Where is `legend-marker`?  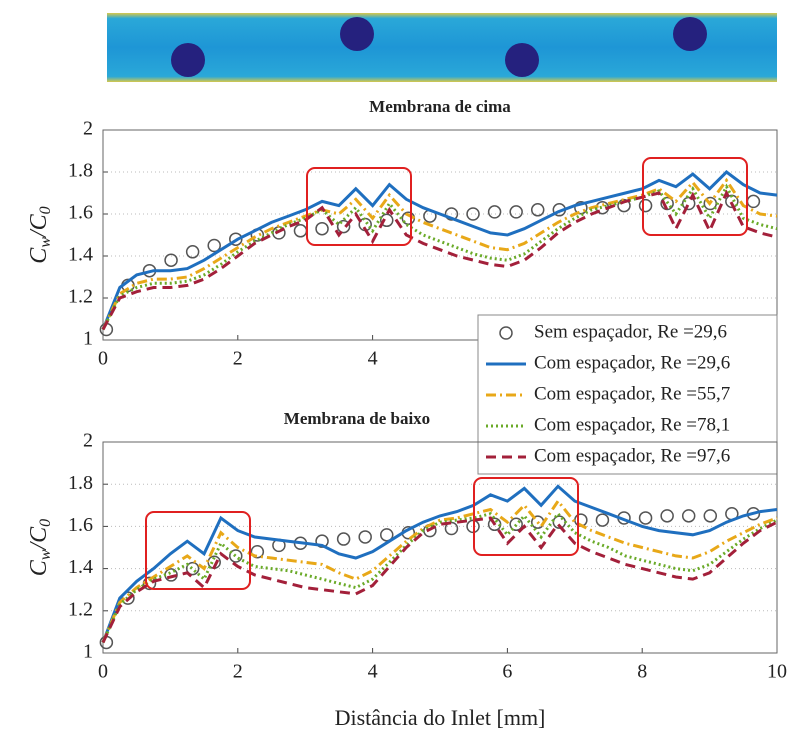
legend-marker is located at coordinates (506, 333).